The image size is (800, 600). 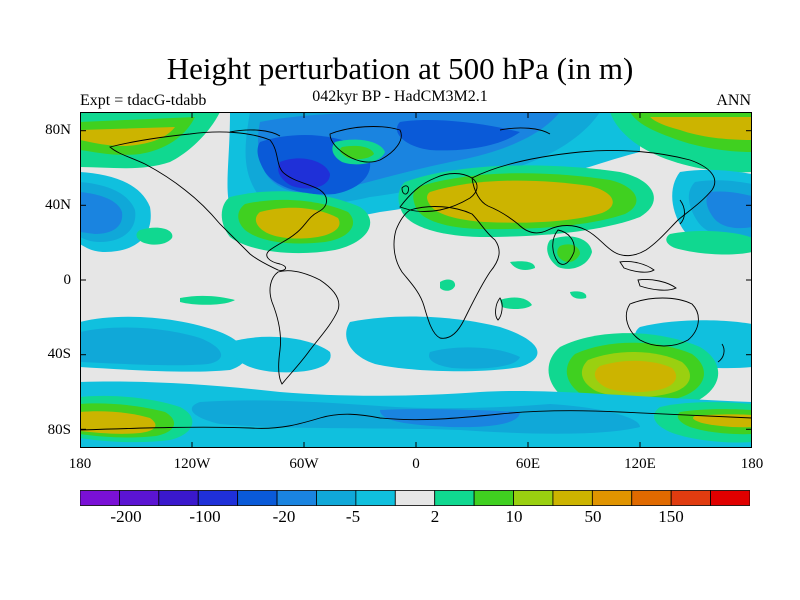 I want to click on season-label: ANN, so click(x=733, y=100).